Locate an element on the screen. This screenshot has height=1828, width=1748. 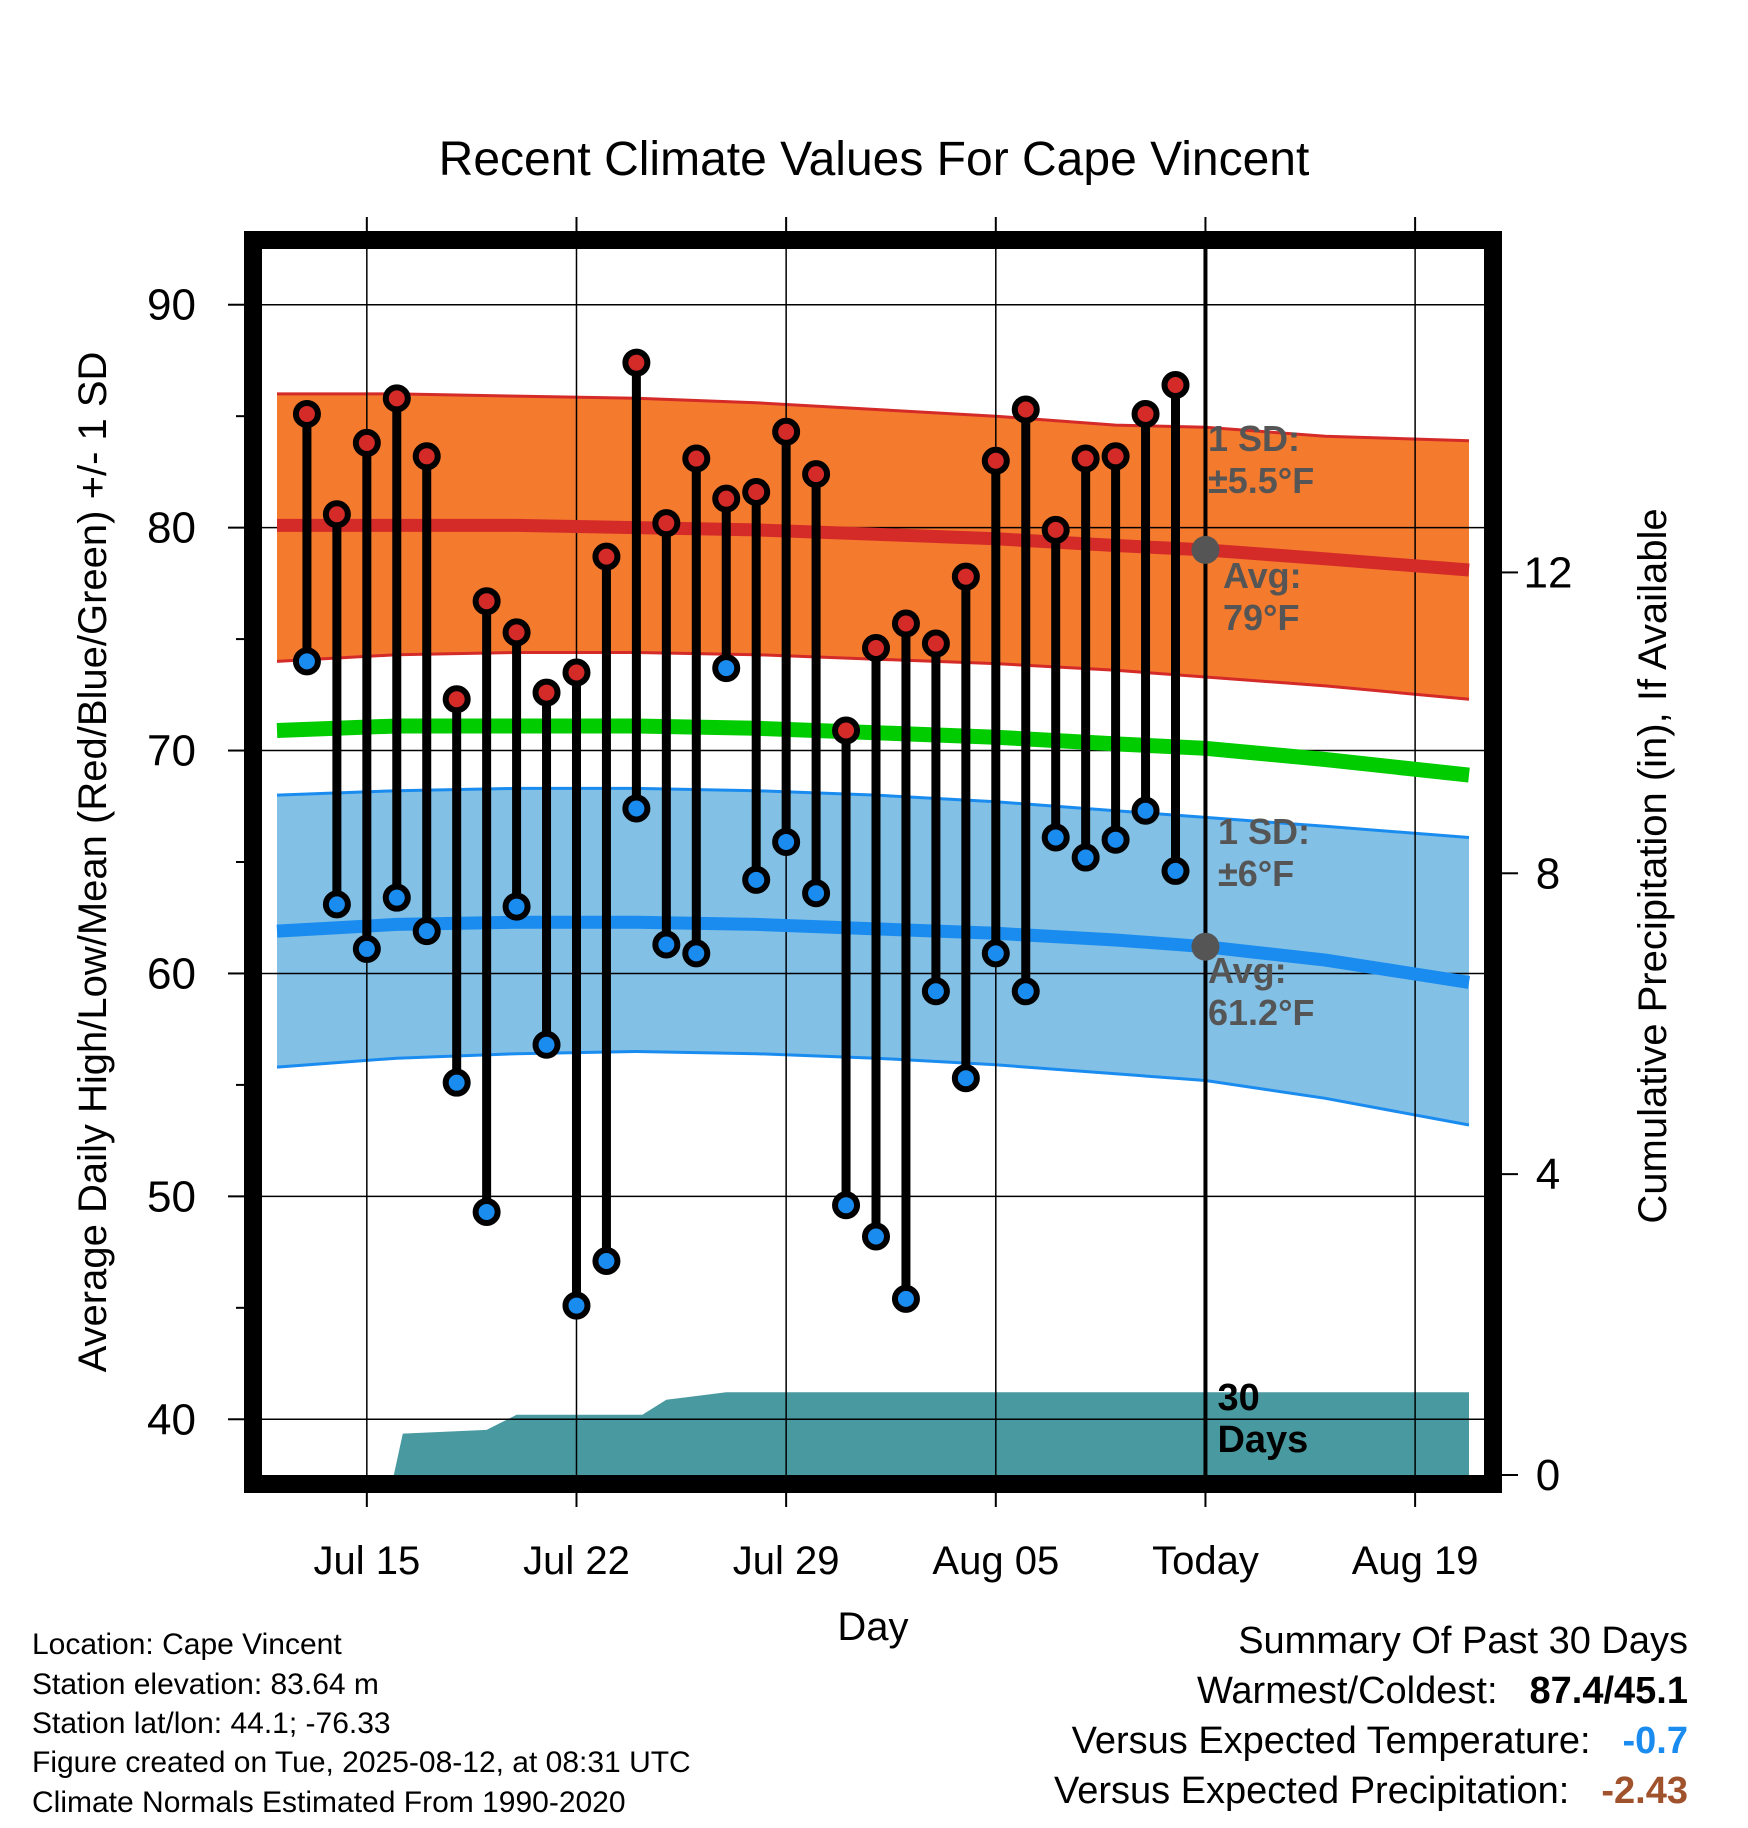
summary-temperature: Versus Expected Temperature: -0.7 is located at coordinates (1380, 1741).